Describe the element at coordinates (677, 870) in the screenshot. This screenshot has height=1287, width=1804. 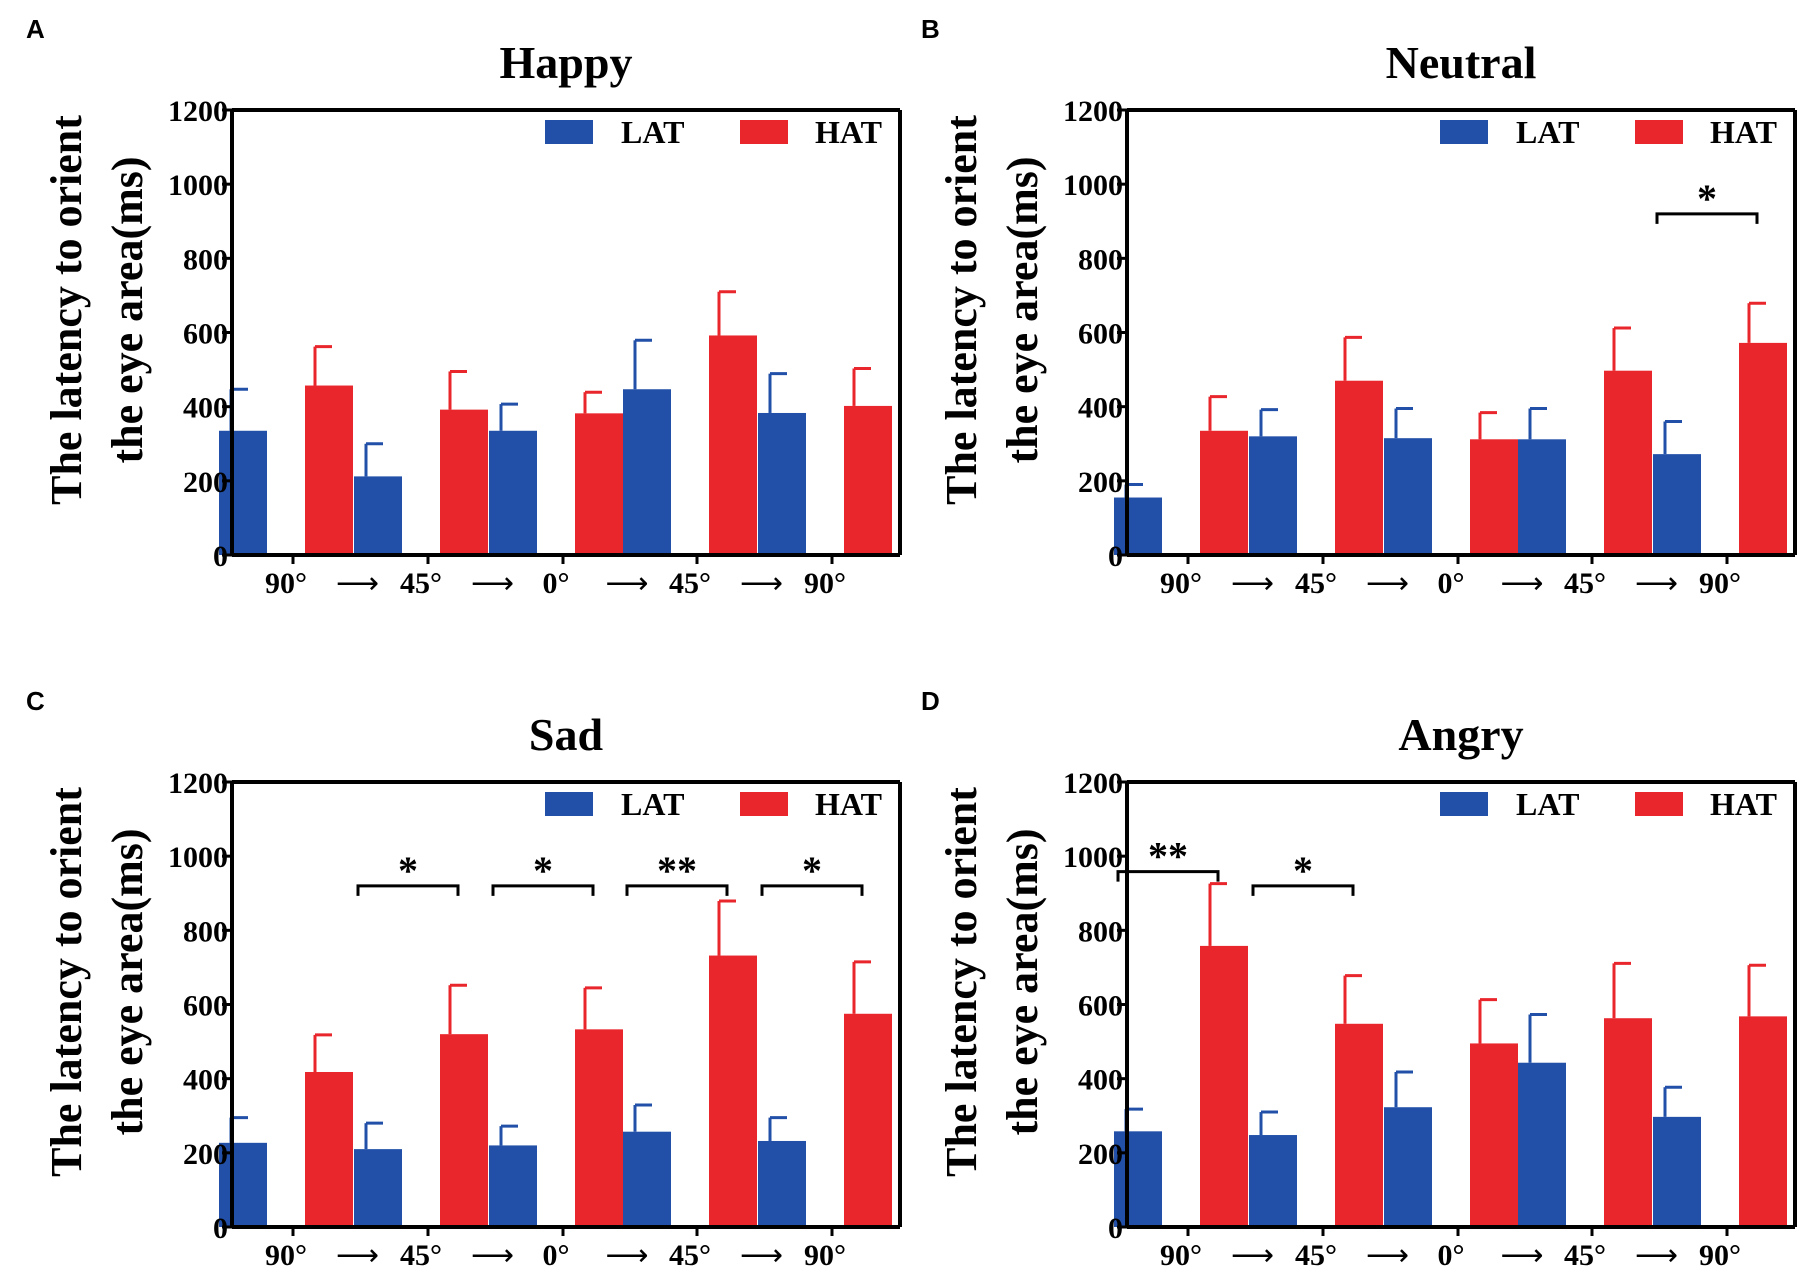
I see `significance-label: **` at that location.